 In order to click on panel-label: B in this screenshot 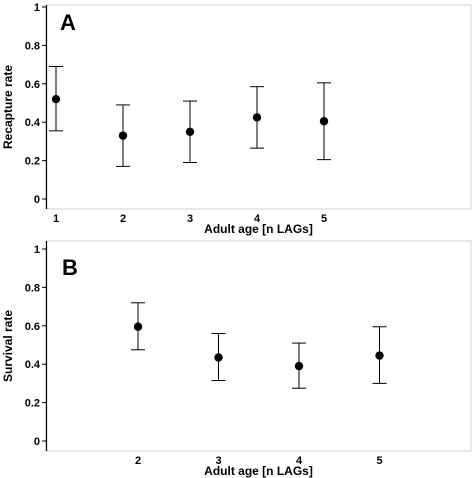, I will do `click(70, 267)`.